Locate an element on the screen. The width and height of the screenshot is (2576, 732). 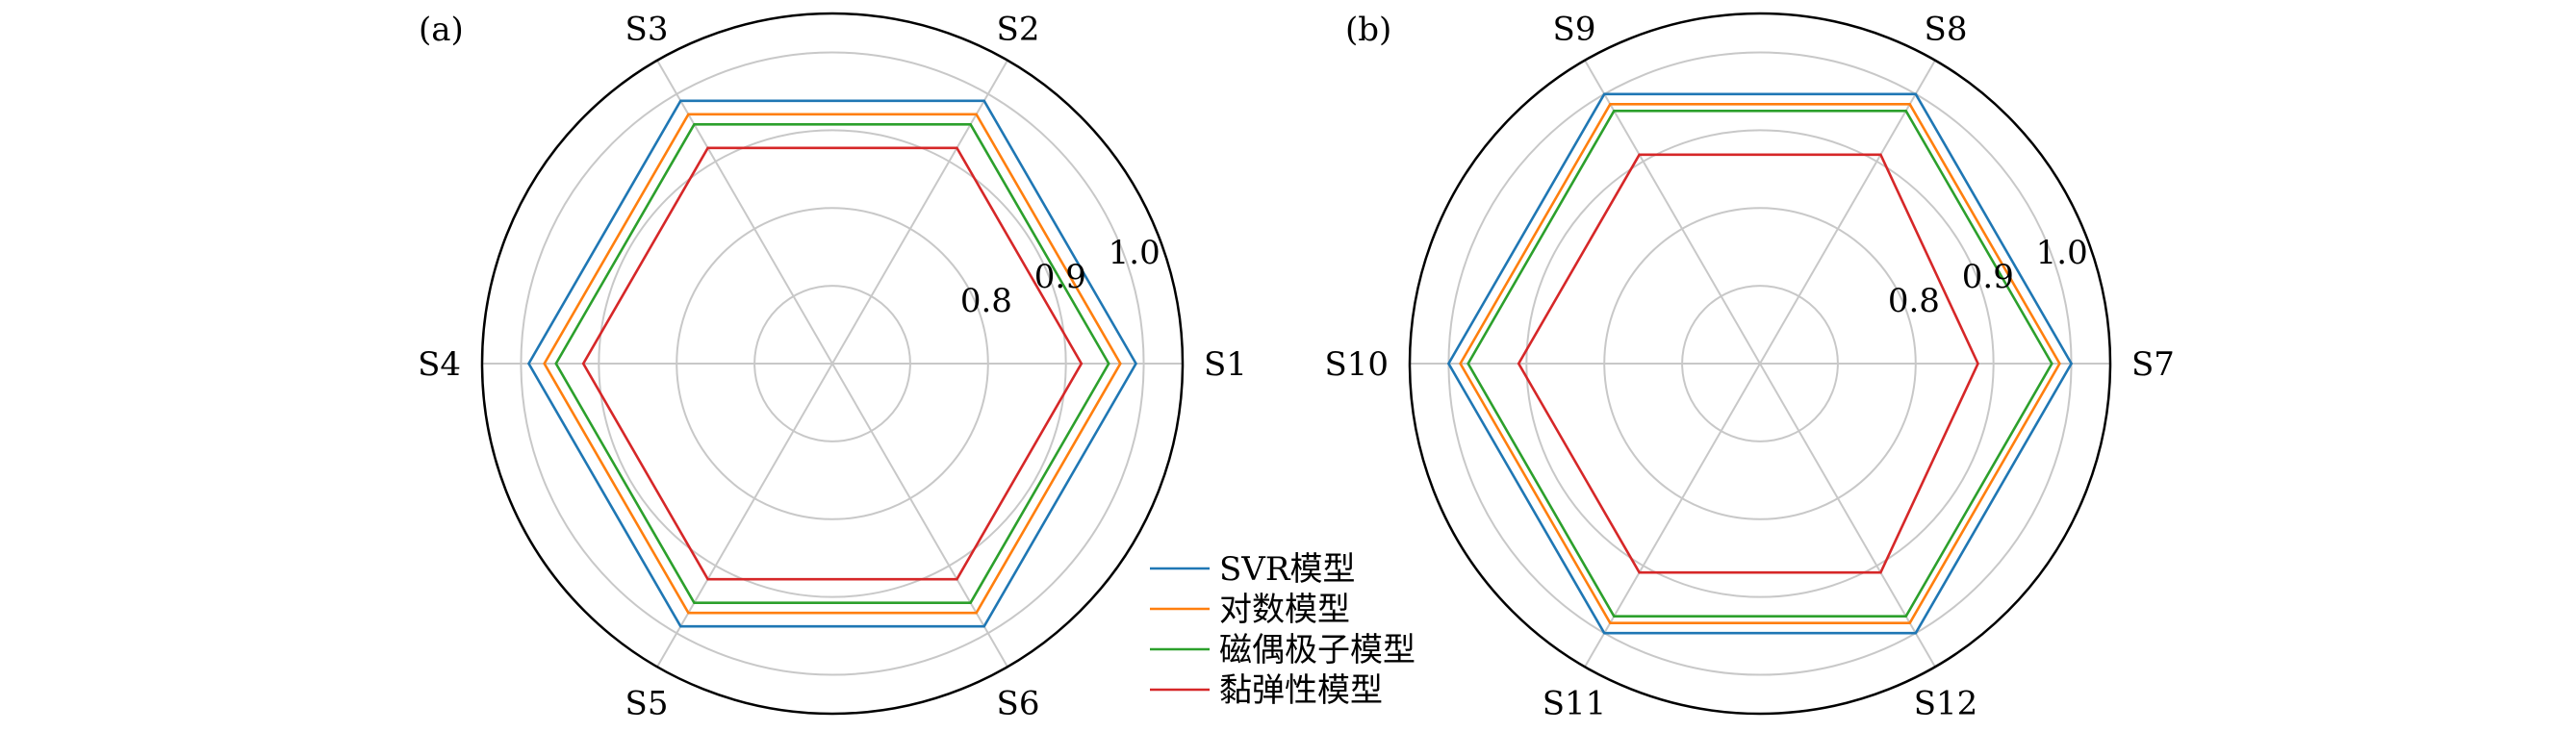
category-label: S7 is located at coordinates (2153, 364).